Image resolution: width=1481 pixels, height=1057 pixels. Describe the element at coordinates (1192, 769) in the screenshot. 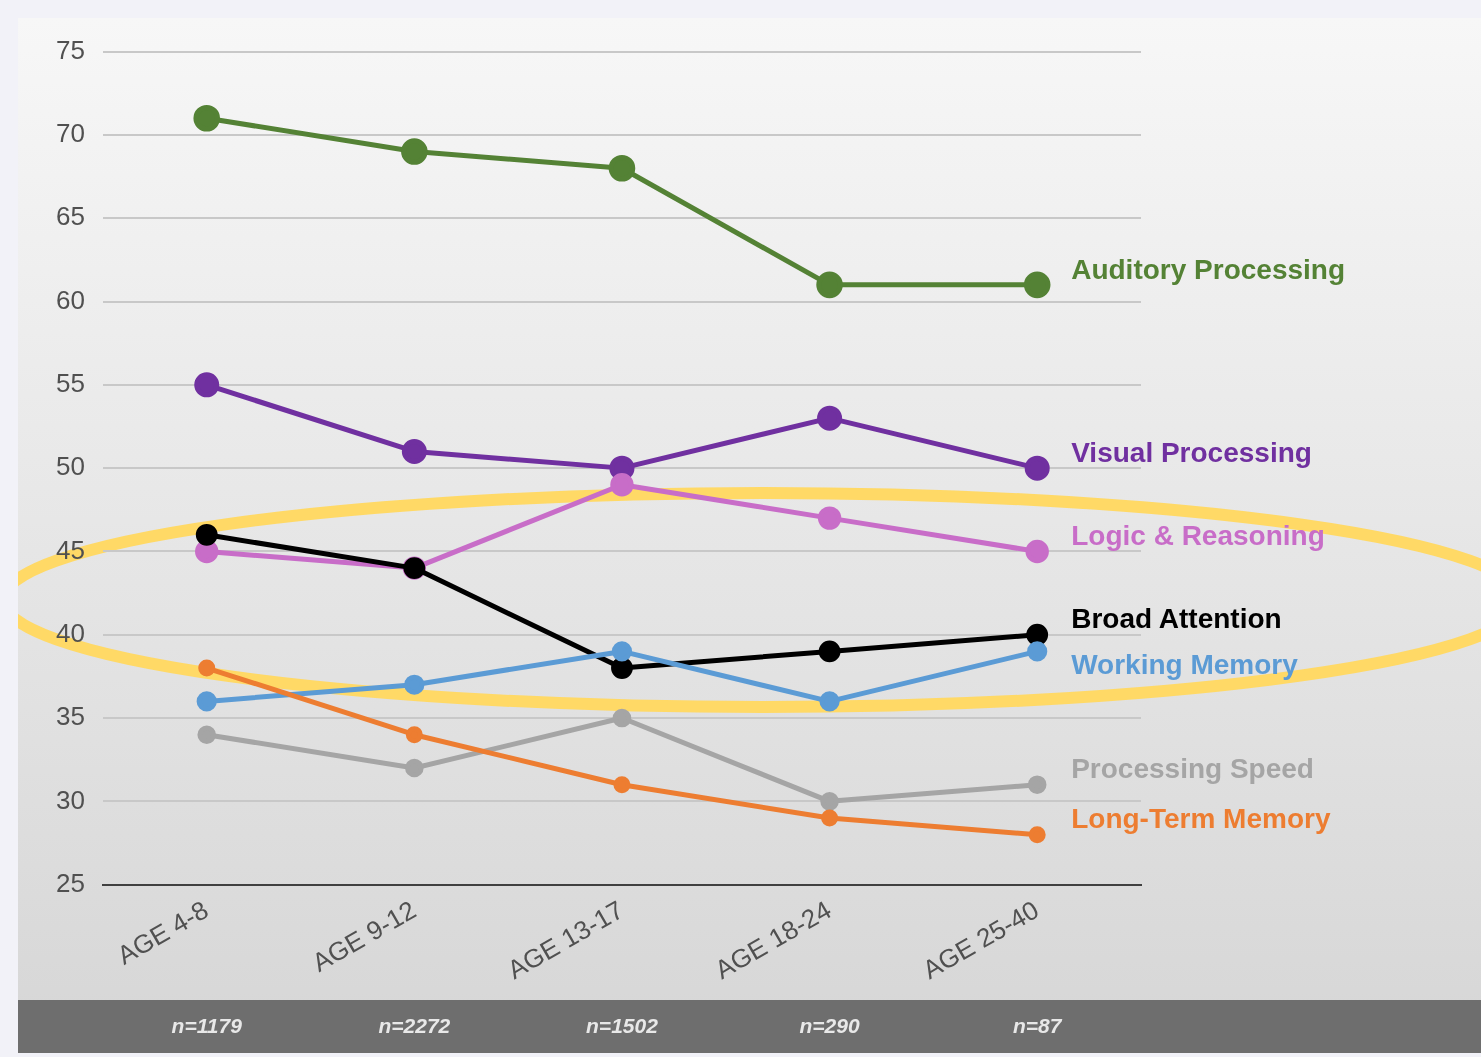

I see `series-label: Processing Speed` at that location.